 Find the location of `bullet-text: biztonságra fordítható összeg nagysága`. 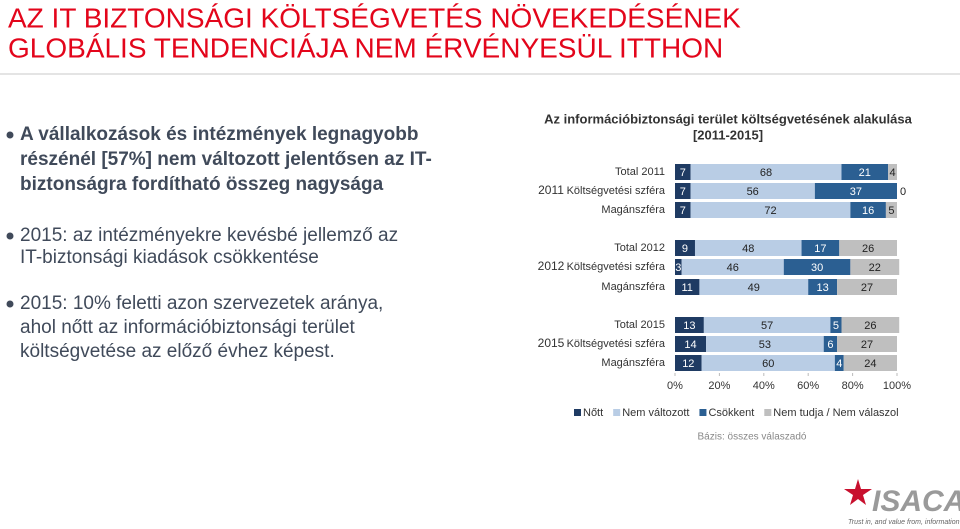

bullet-text: biztonságra fordítható összeg nagysága is located at coordinates (202, 184).